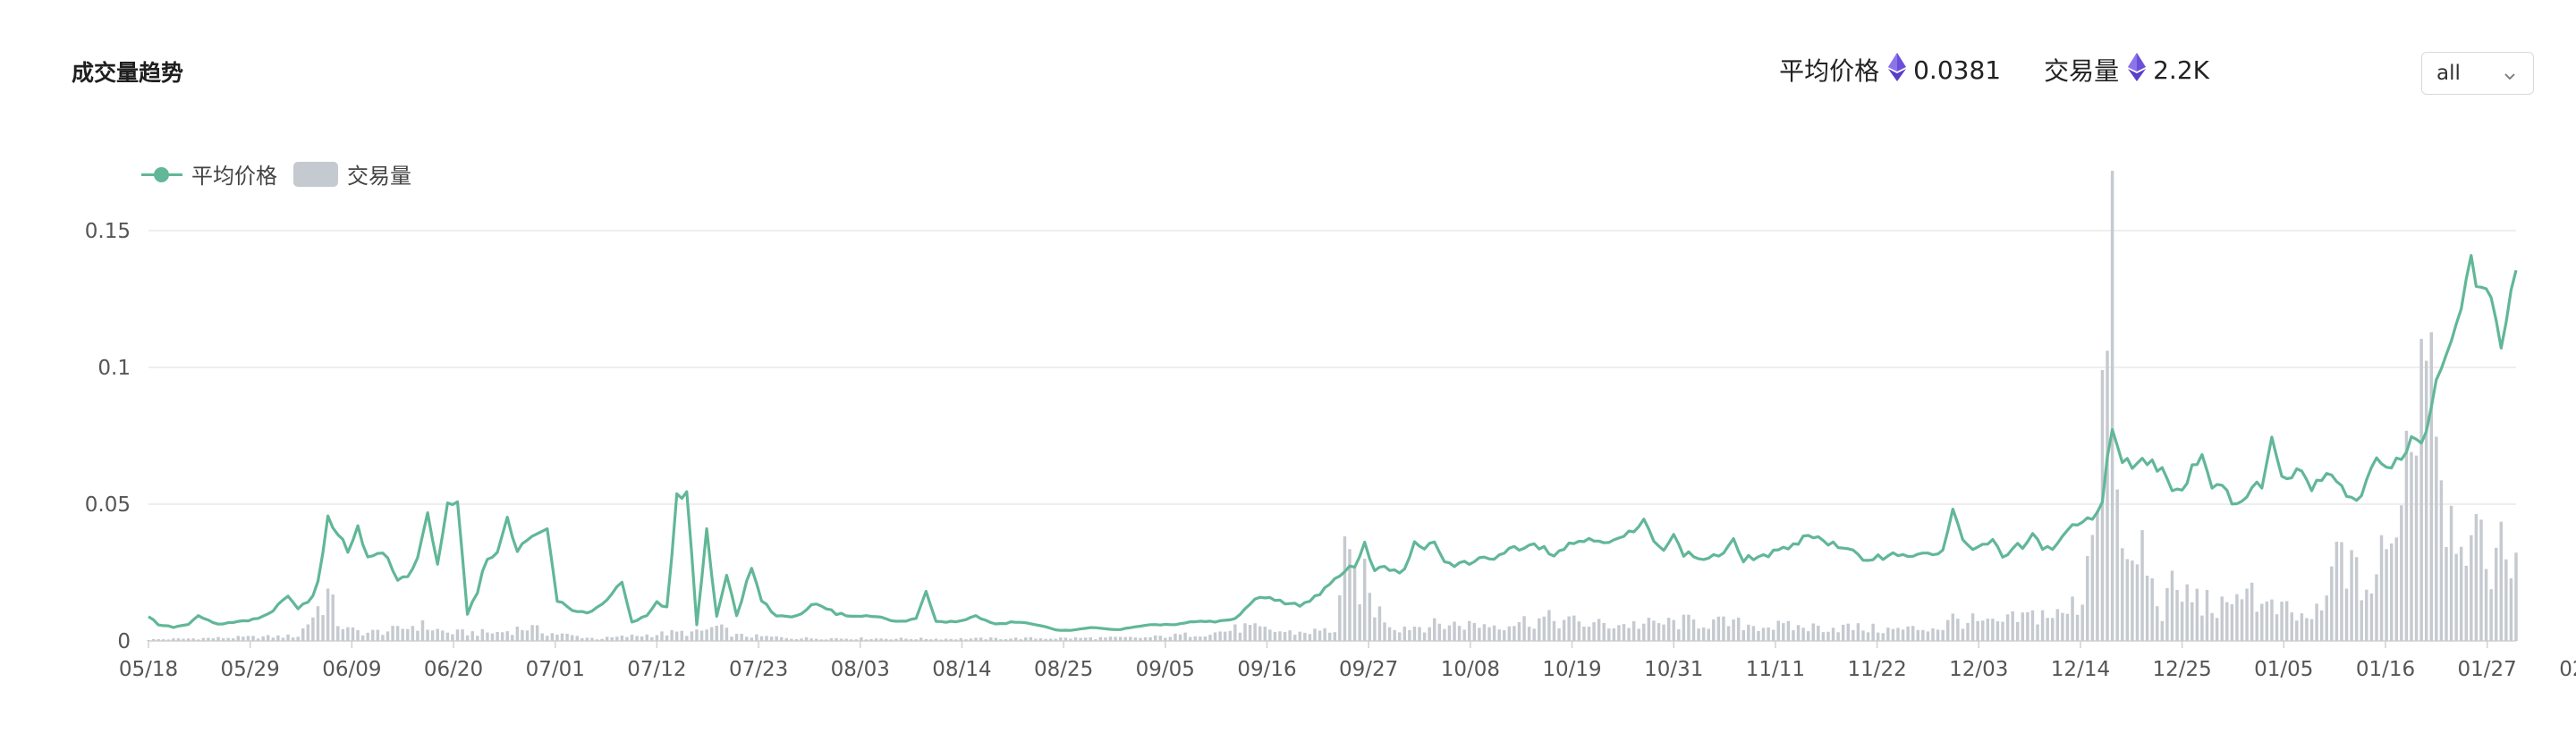 The width and height of the screenshot is (2576, 733). Describe the element at coordinates (352, 174) in the screenshot. I see `legend-item-volume: 交易量` at that location.